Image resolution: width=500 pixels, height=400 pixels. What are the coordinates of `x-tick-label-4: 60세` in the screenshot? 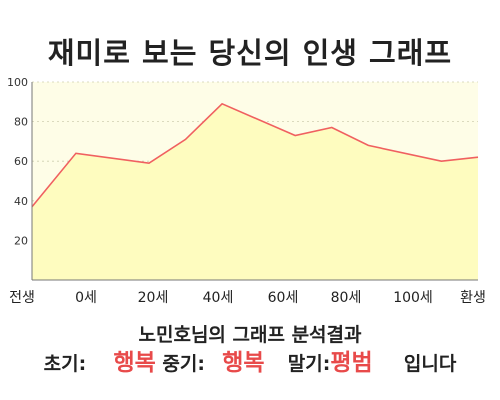 It's located at (283, 298).